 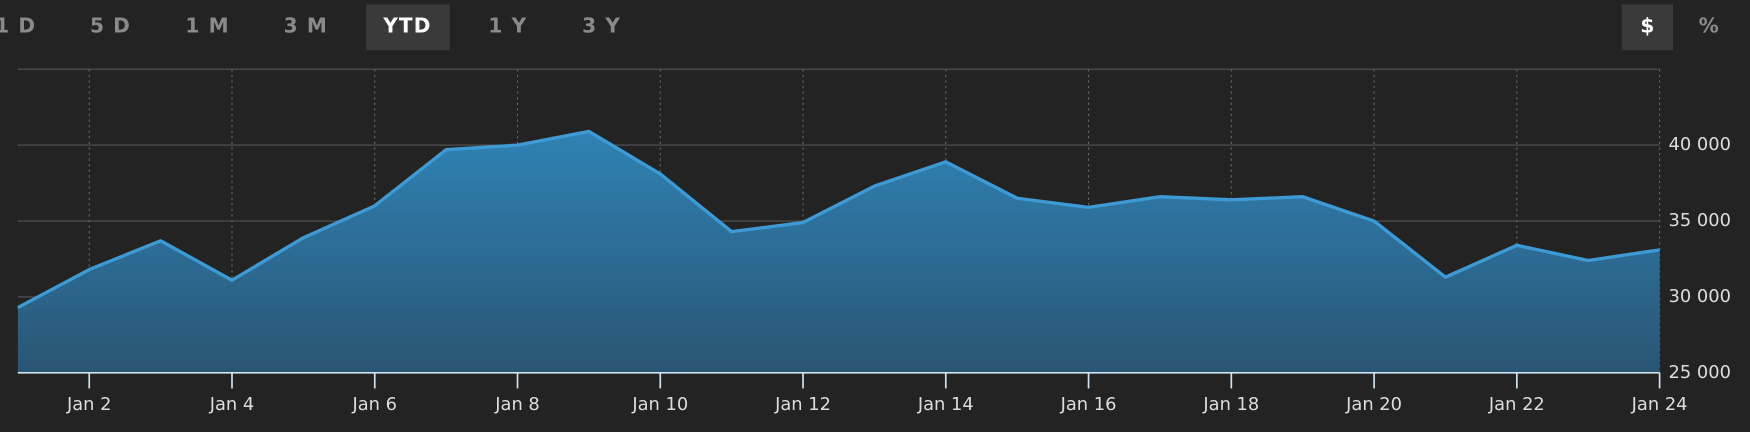 I want to click on range-button: 5 D, so click(x=110, y=25).